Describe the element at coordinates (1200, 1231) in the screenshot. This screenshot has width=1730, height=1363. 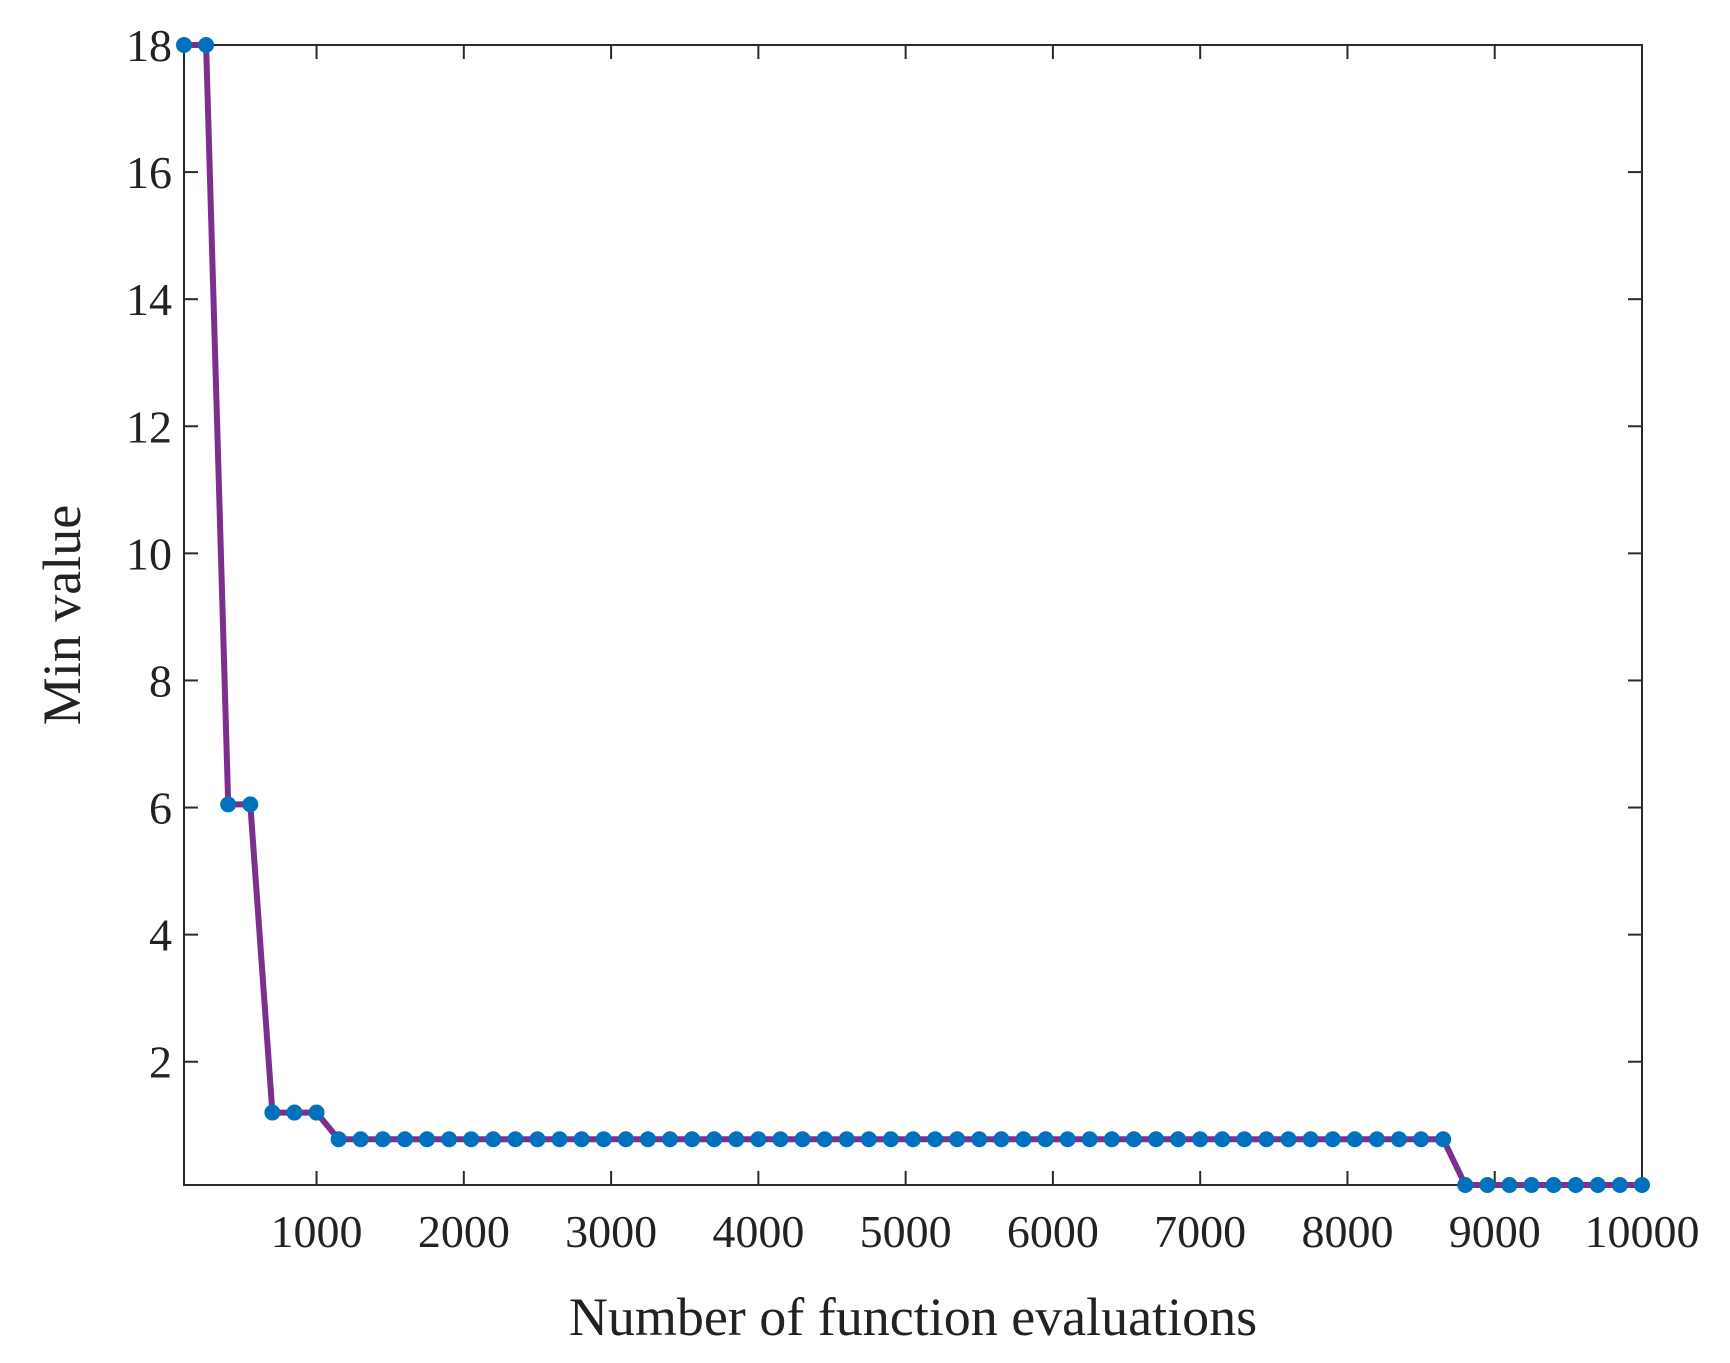
I see `x-tick-label: 7000` at that location.